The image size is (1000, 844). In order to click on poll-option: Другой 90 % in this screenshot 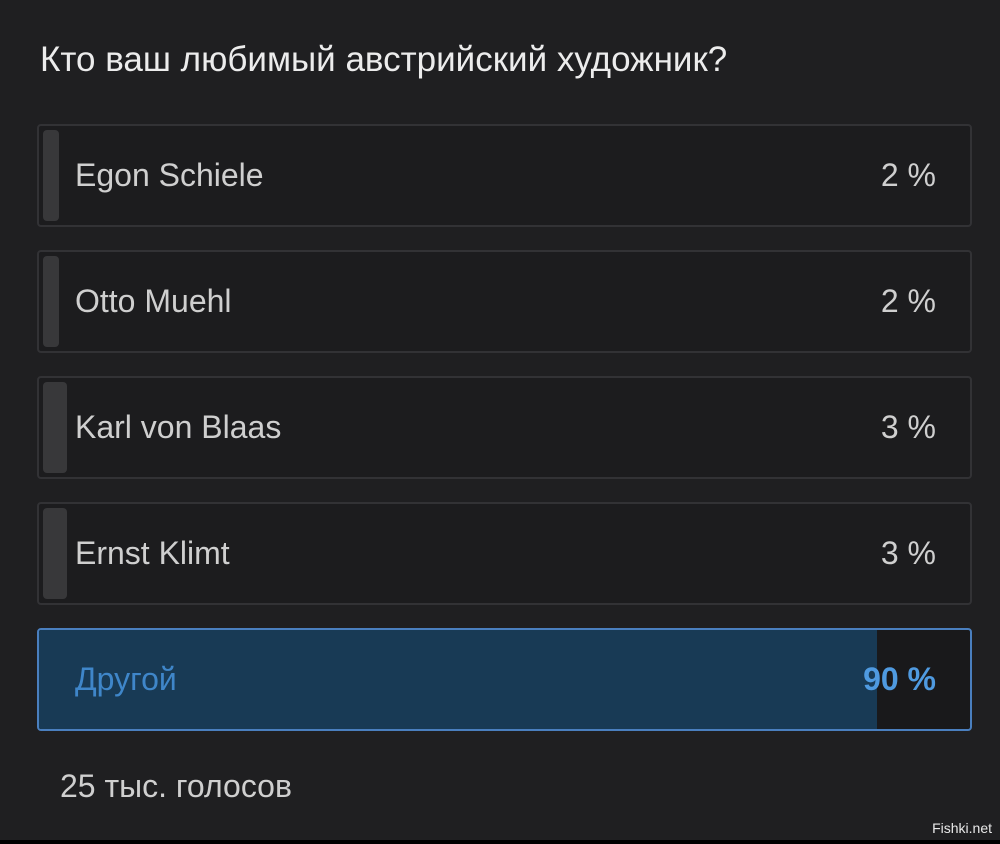, I will do `click(504, 679)`.